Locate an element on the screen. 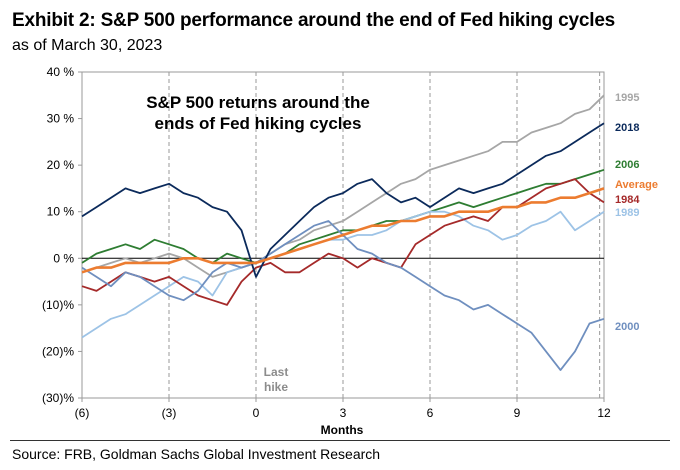  y-tick-label: 40 % is located at coordinates (61, 72).